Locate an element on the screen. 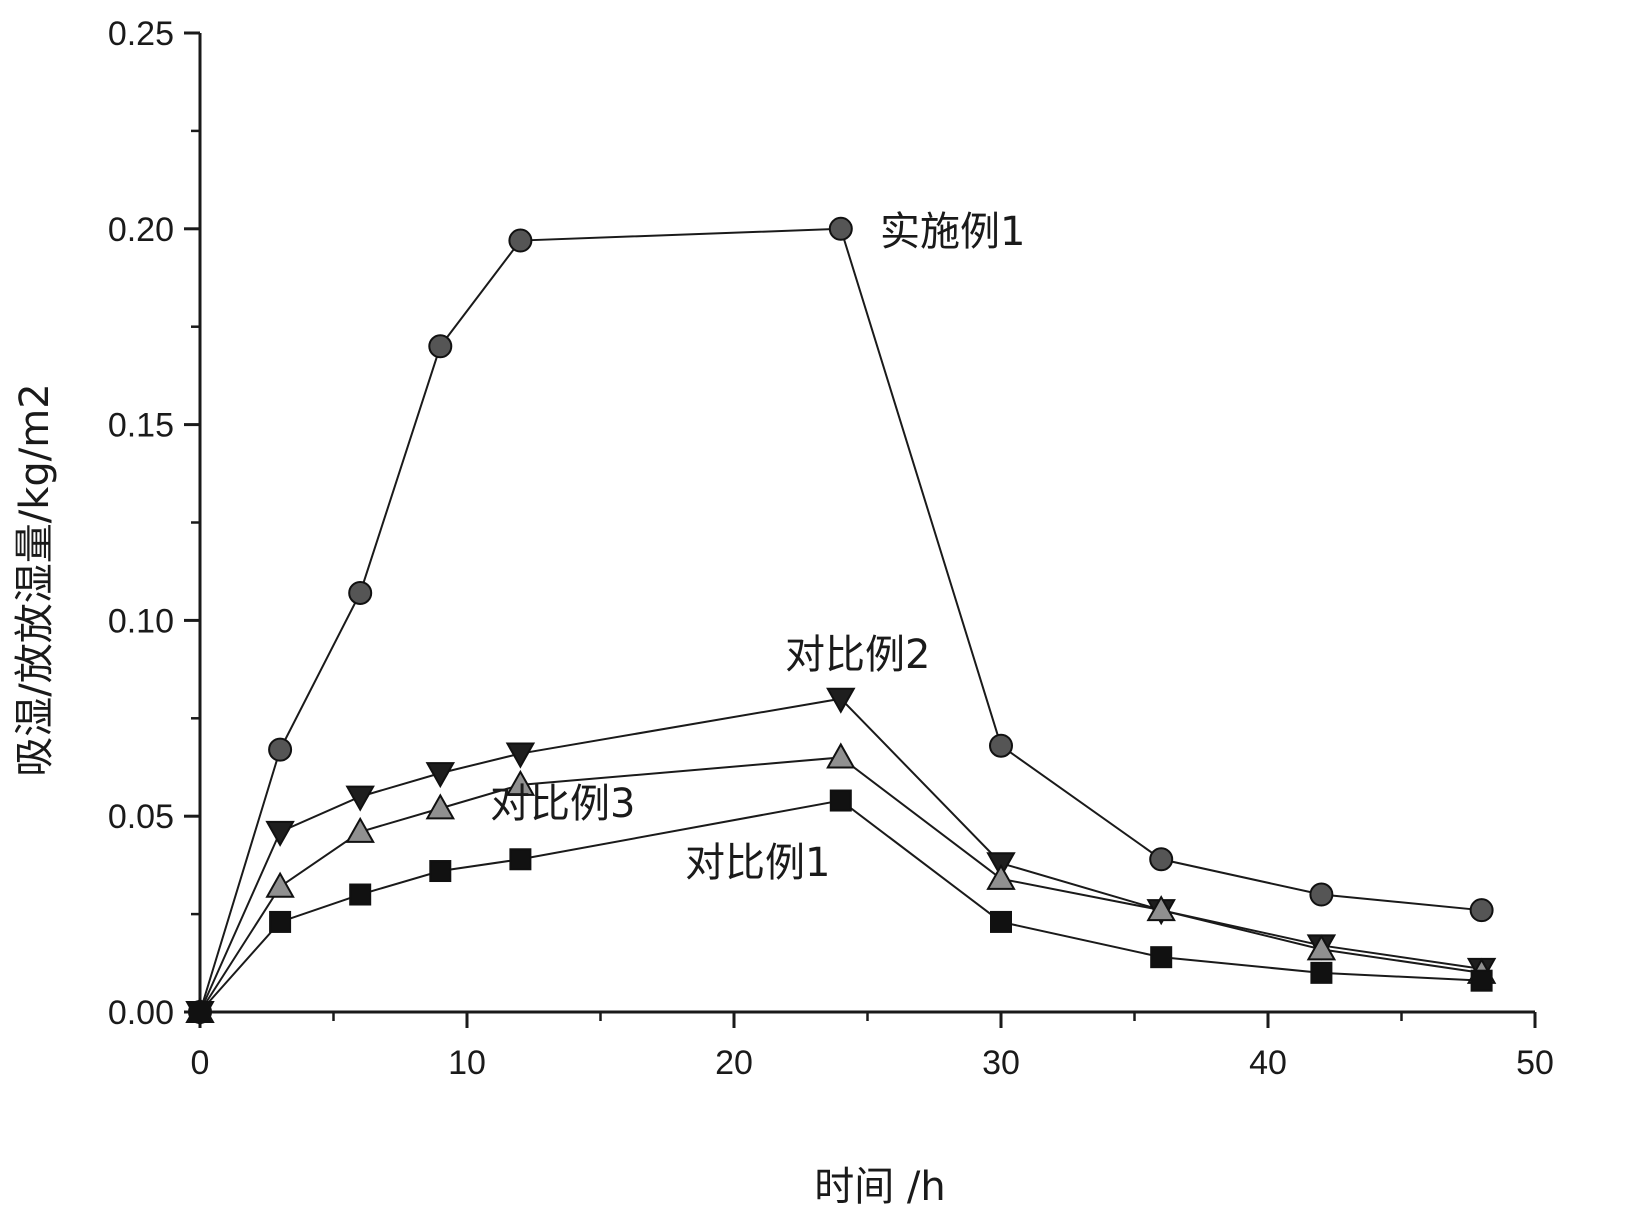 The image size is (1637, 1223). y-tick-label: 0.10 is located at coordinates (141, 621).